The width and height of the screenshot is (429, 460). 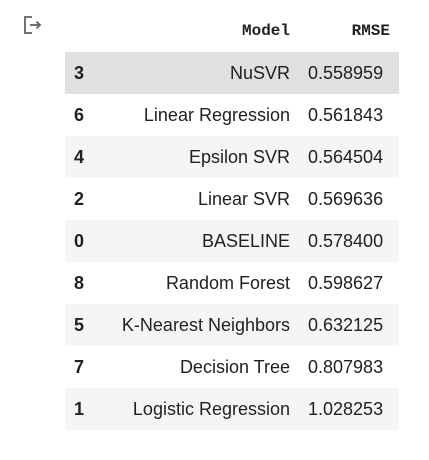 What do you see at coordinates (84, 31) in the screenshot?
I see `index-column-header` at bounding box center [84, 31].